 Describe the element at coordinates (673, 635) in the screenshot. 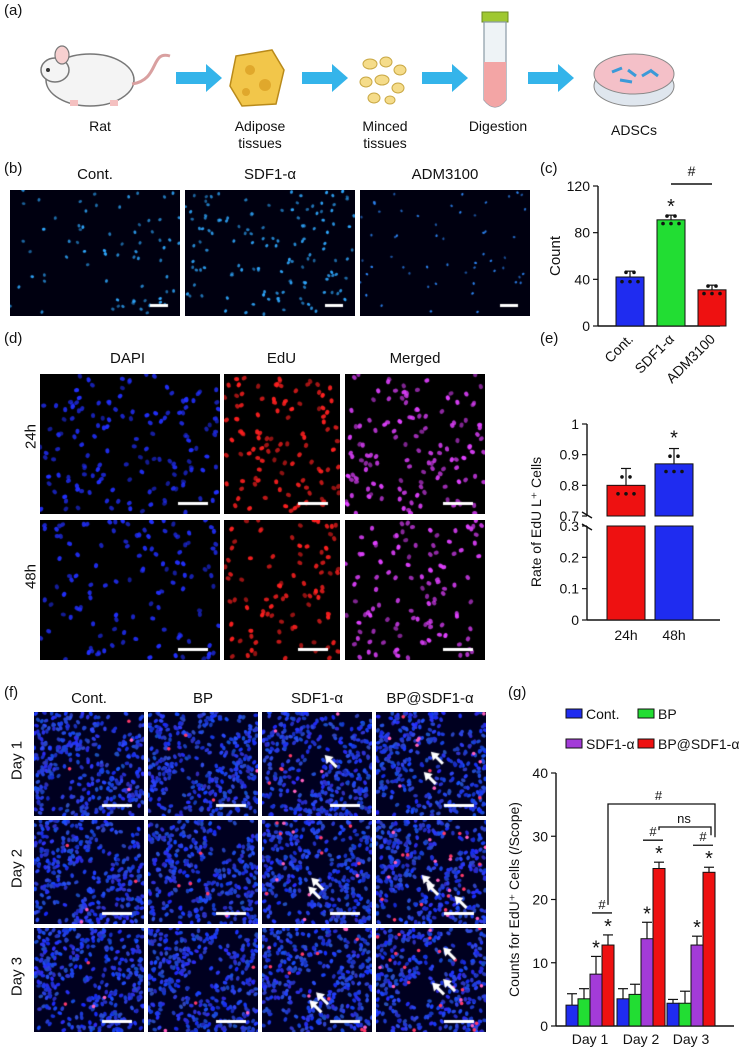

I see `e-xtick-label: 48h` at that location.